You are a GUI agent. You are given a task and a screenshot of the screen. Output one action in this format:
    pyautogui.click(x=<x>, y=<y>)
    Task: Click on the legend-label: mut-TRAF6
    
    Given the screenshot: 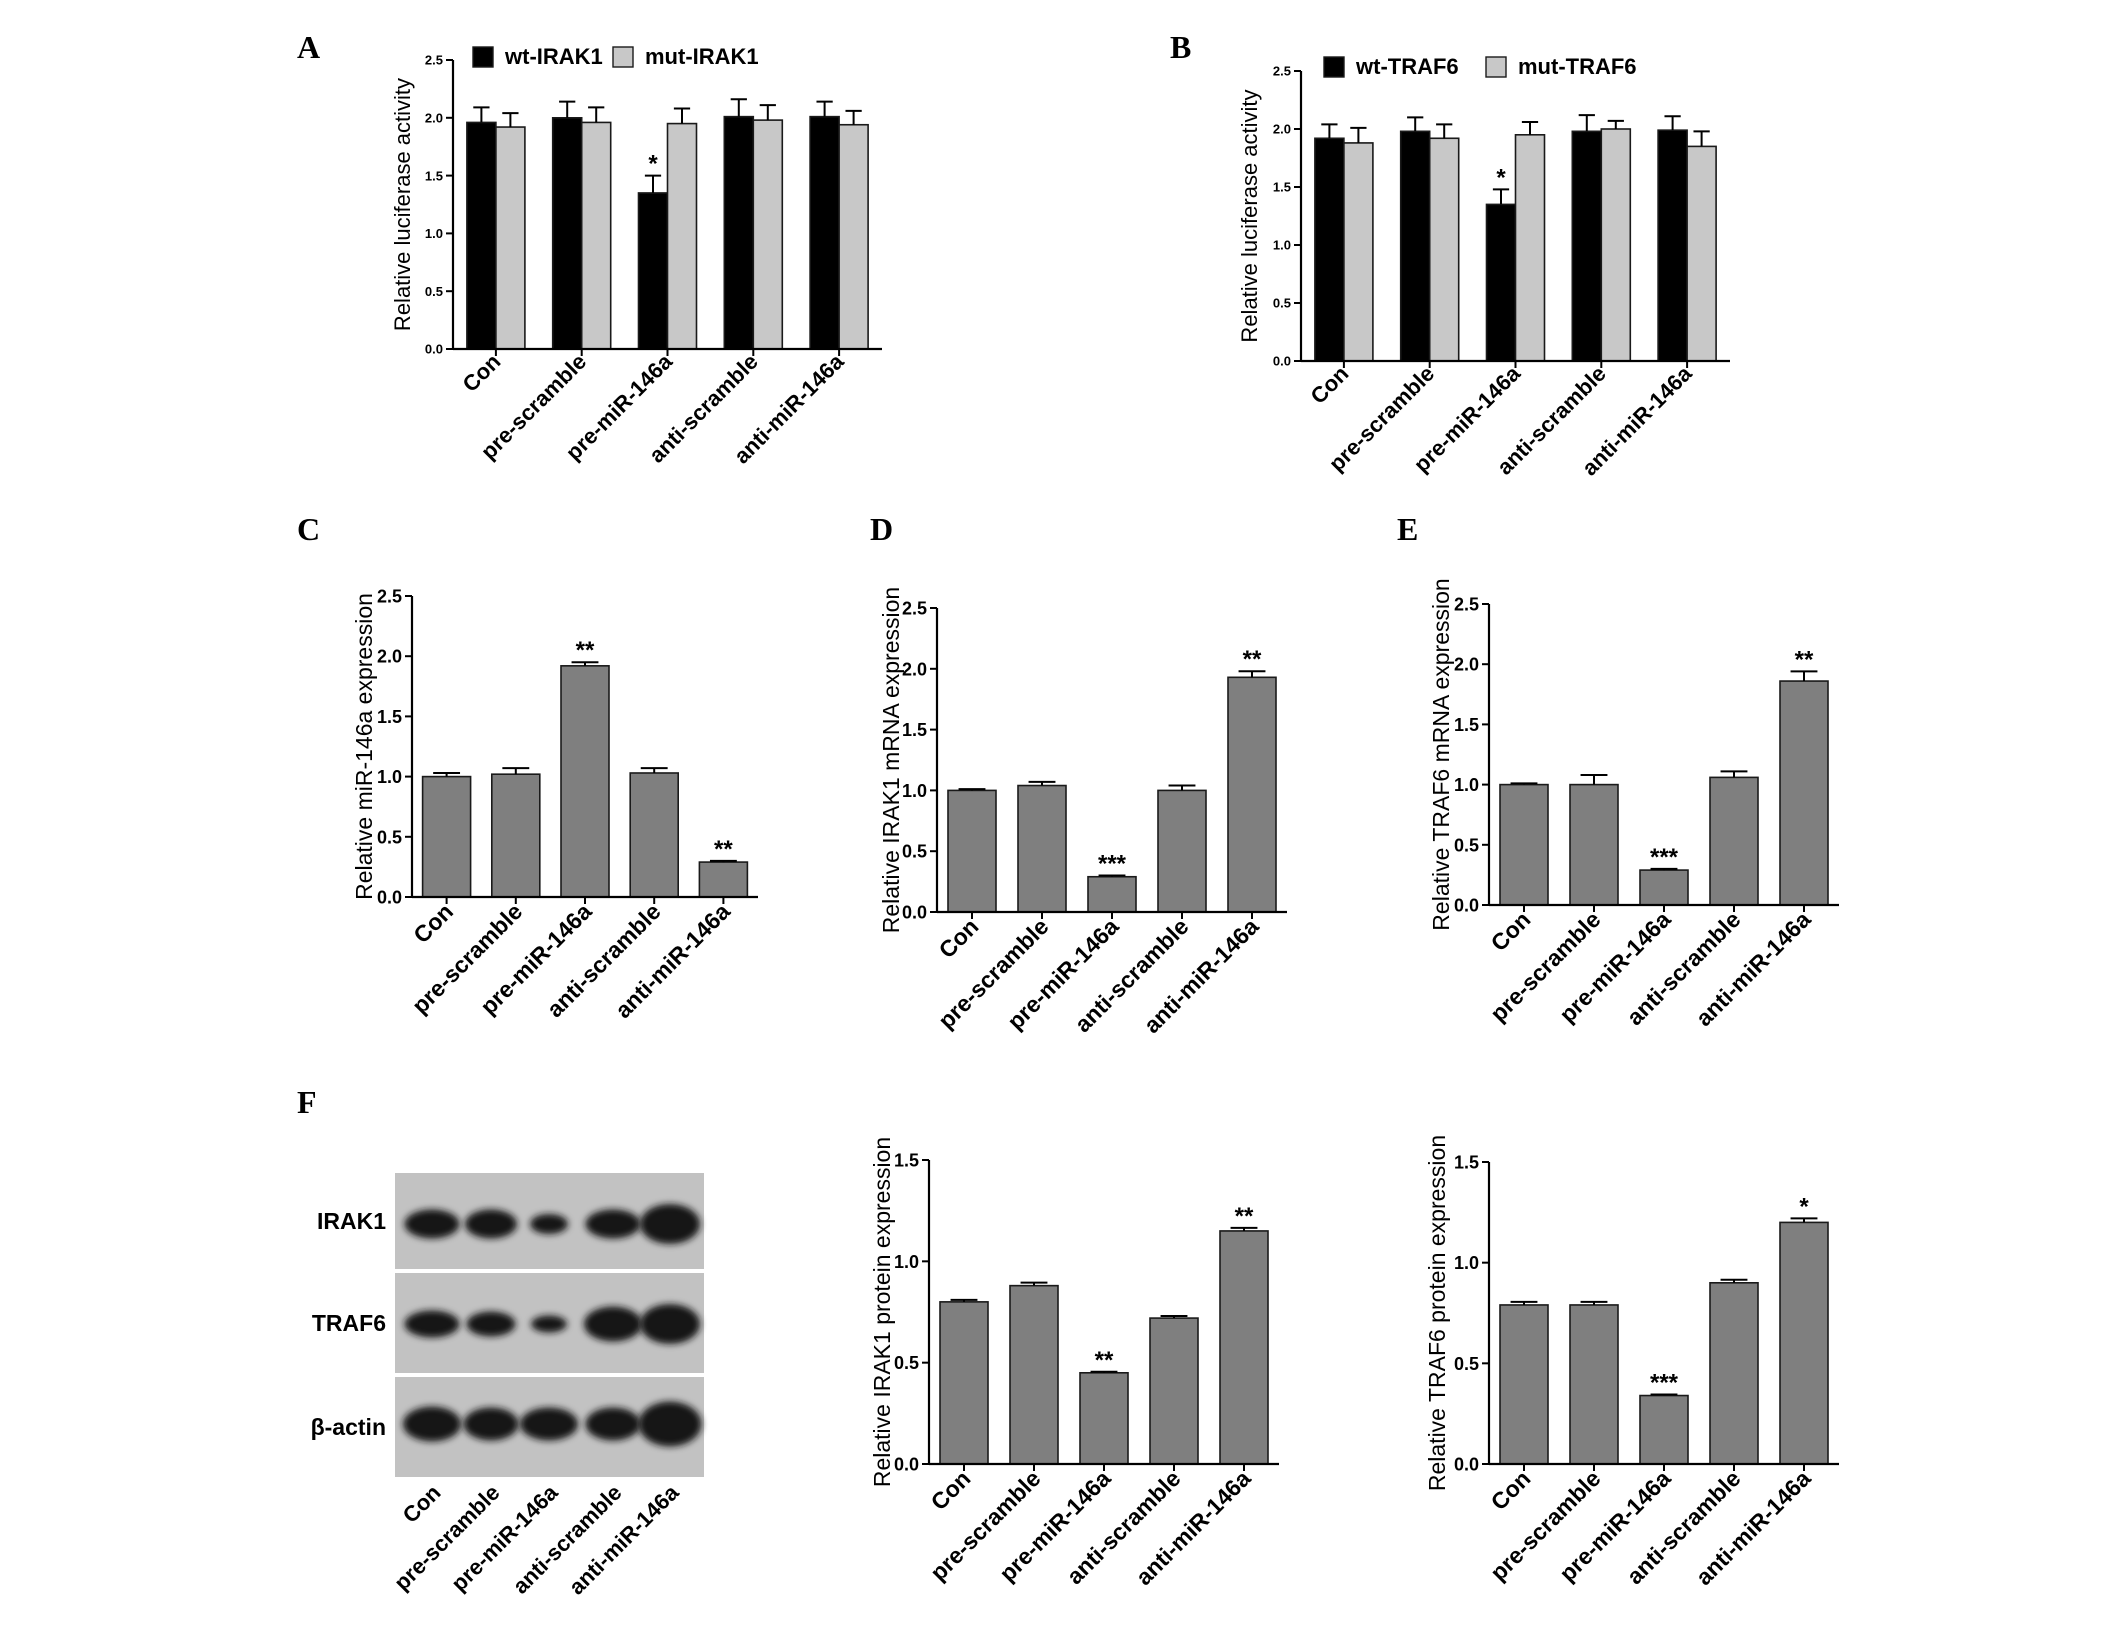 What is the action you would take?
    pyautogui.click(x=1577, y=66)
    